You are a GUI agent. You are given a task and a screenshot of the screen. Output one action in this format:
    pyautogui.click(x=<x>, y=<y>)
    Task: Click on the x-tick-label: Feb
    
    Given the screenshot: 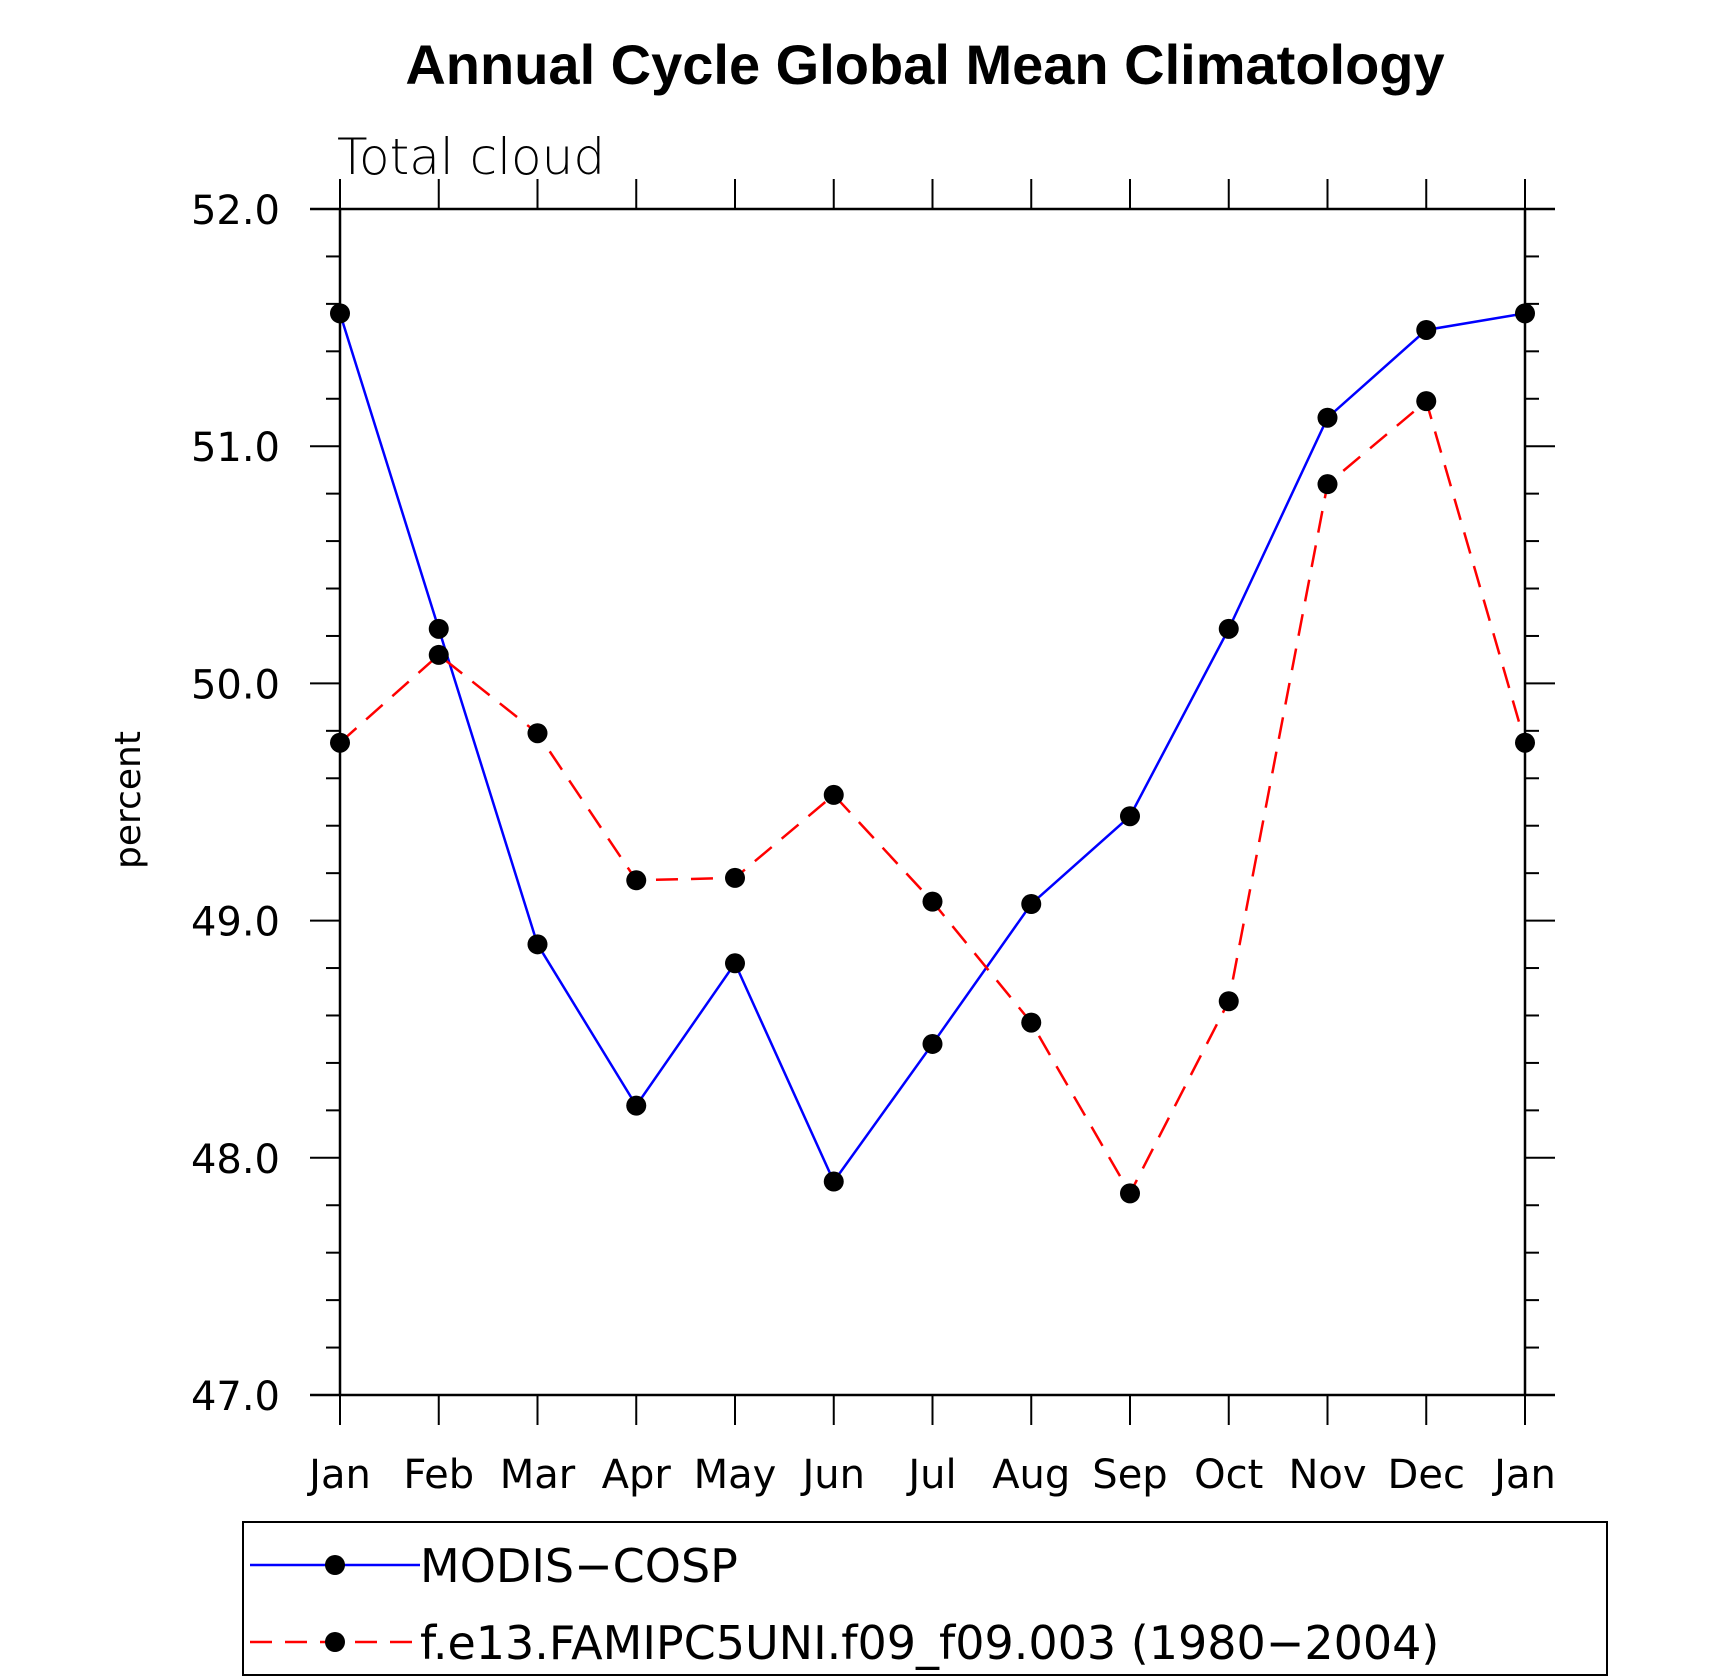 What is the action you would take?
    pyautogui.click(x=438, y=1475)
    